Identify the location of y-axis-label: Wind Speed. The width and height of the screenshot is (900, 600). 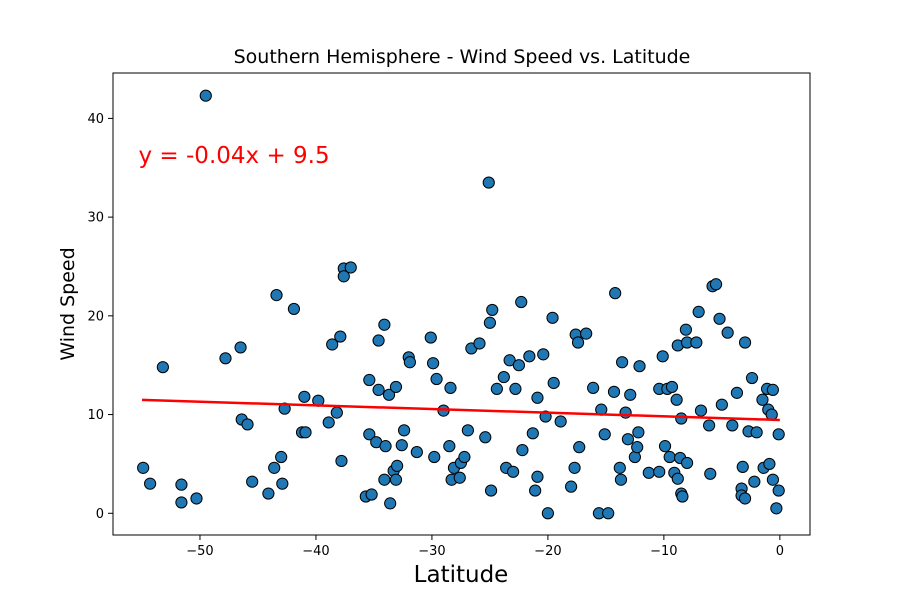
(68, 303).